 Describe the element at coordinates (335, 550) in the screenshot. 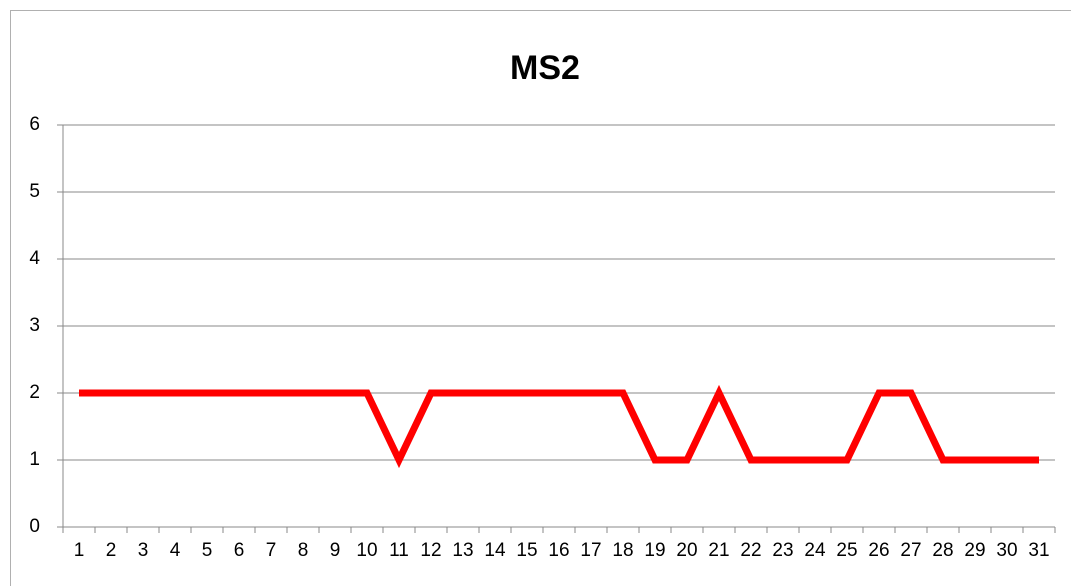

I see `x-tick-label: 9` at that location.